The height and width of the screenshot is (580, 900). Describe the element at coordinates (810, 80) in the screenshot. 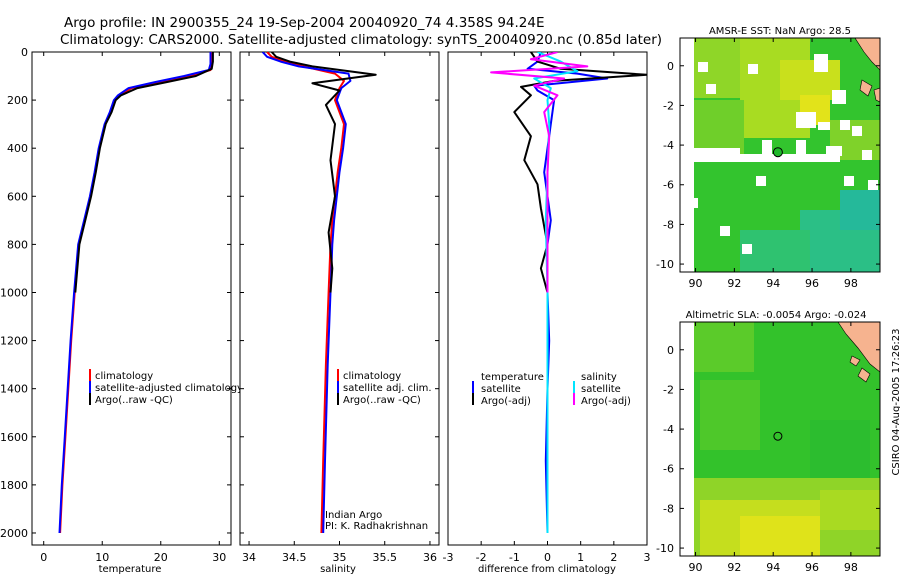

I see `sst-warm-patch` at that location.